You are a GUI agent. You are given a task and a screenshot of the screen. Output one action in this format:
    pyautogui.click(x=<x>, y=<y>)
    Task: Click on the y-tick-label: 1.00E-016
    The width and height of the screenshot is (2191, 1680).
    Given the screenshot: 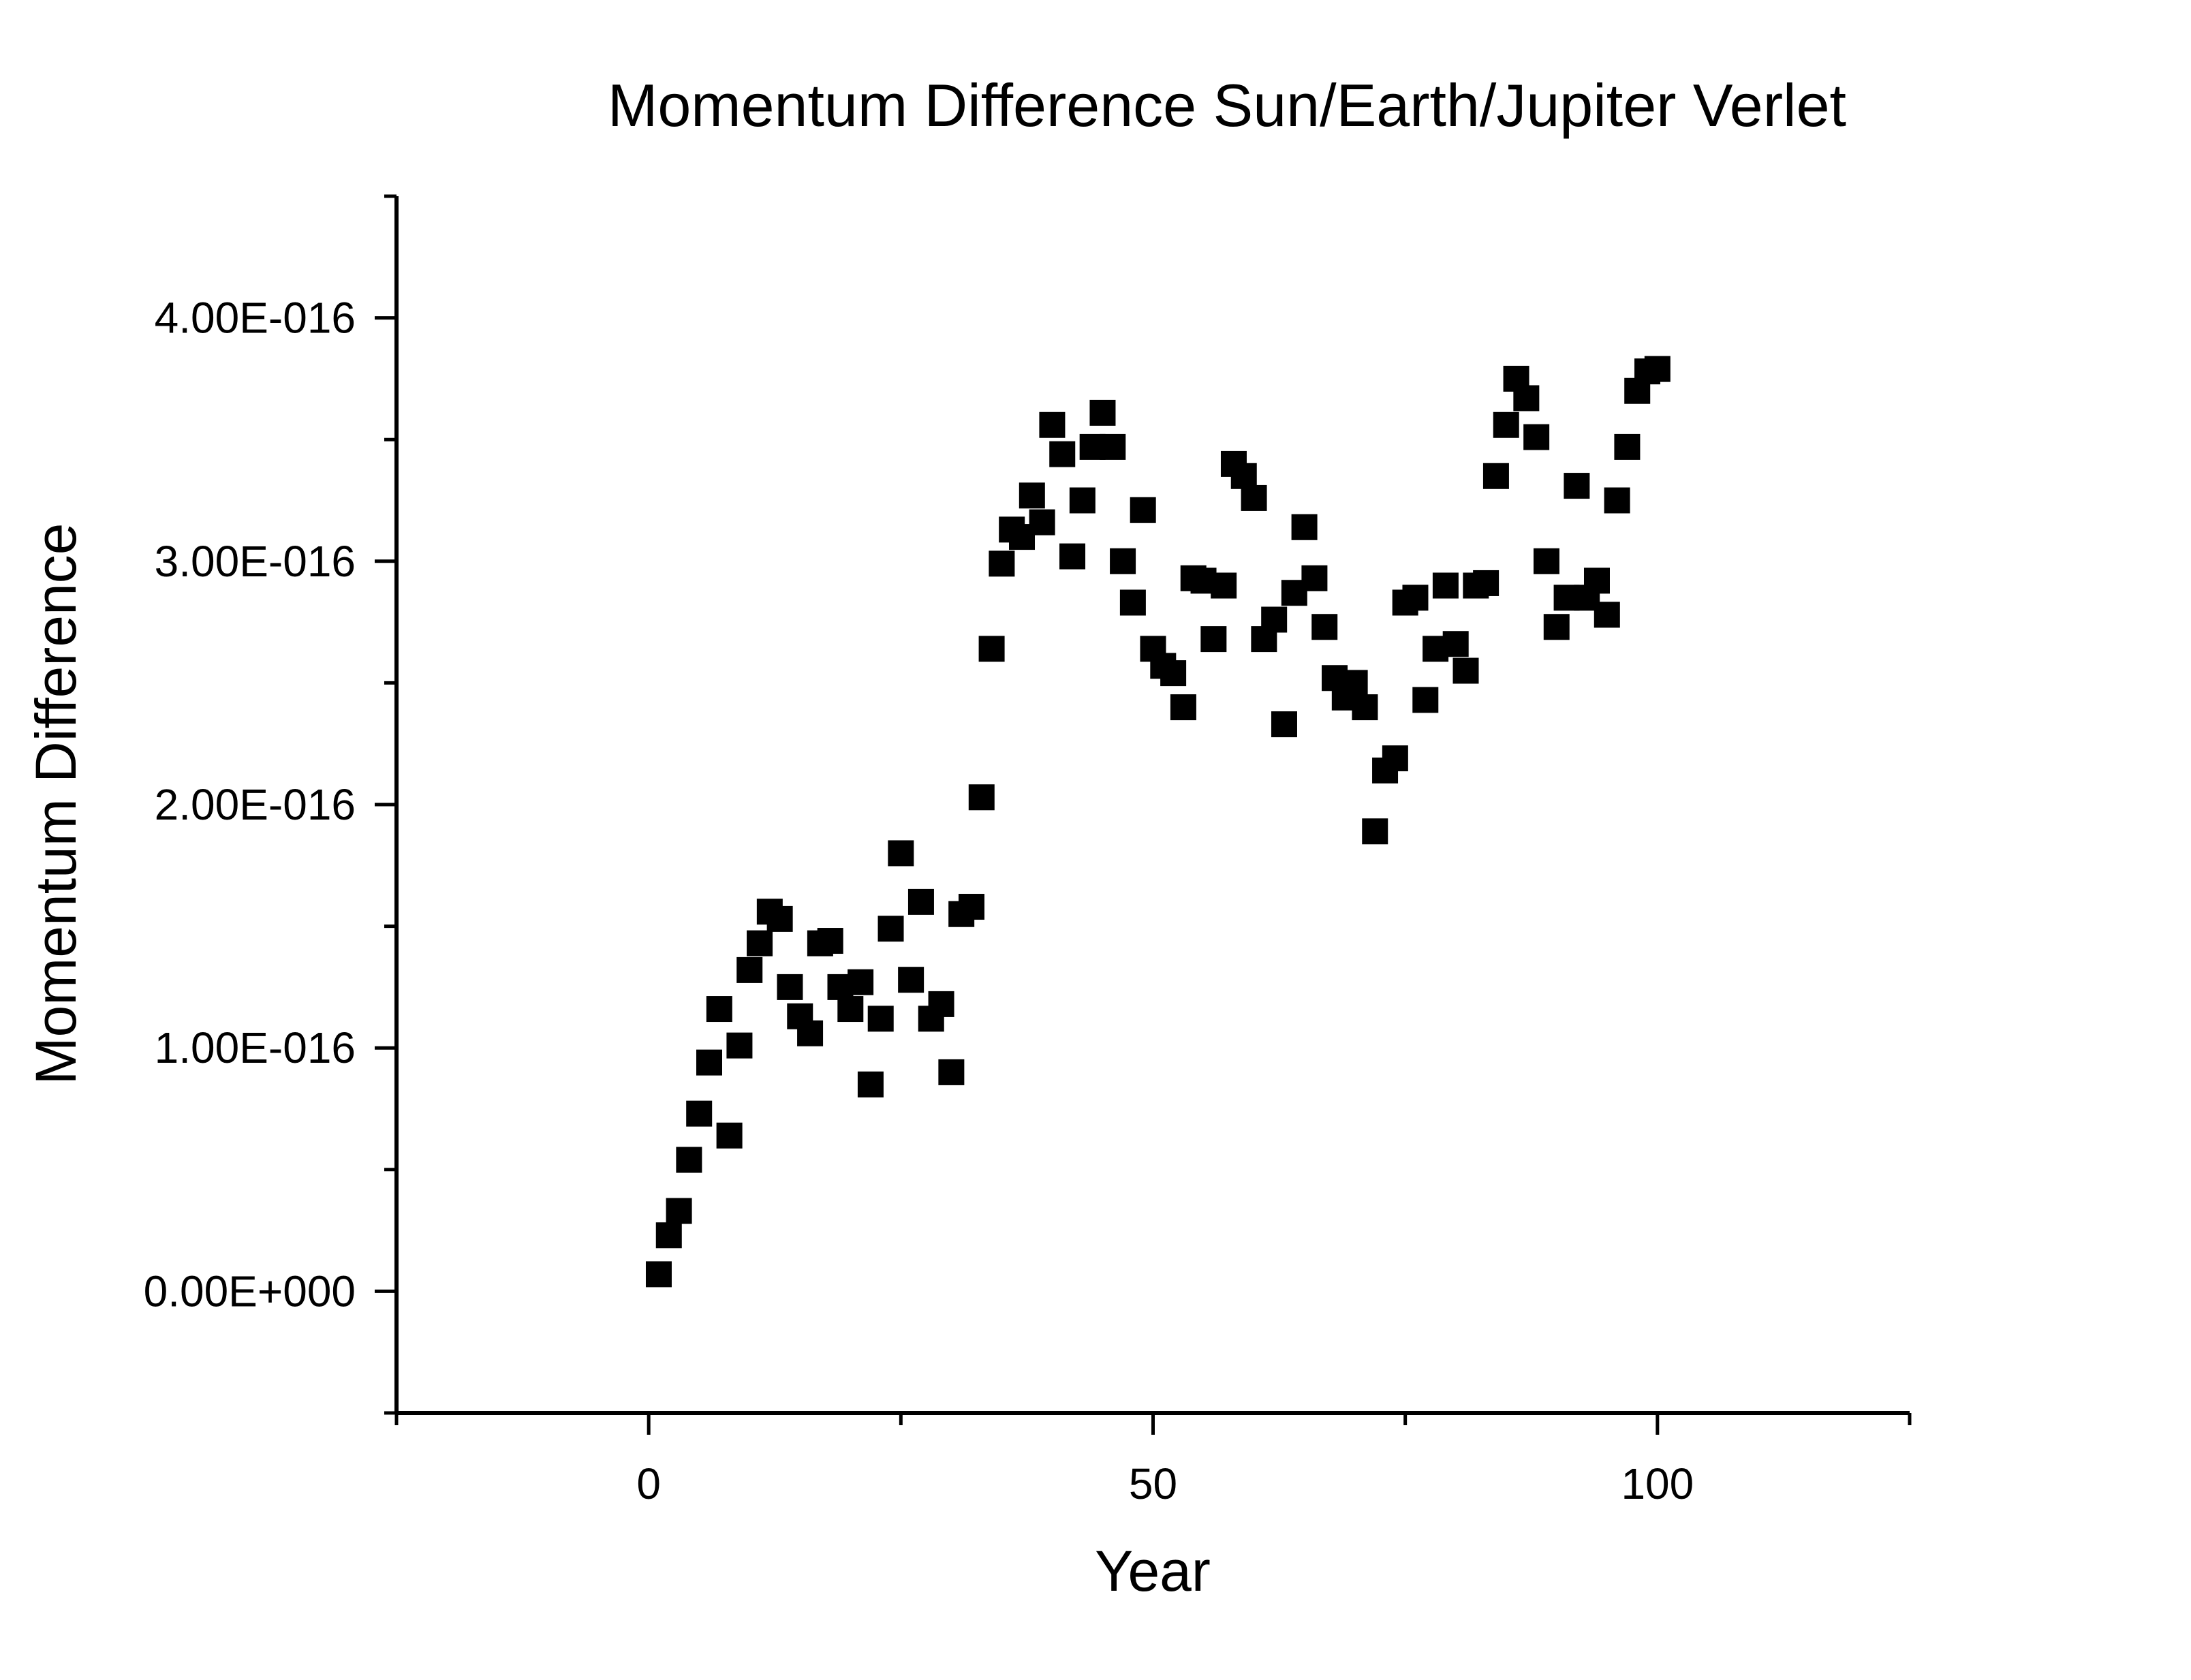 What is the action you would take?
    pyautogui.click(x=255, y=1047)
    